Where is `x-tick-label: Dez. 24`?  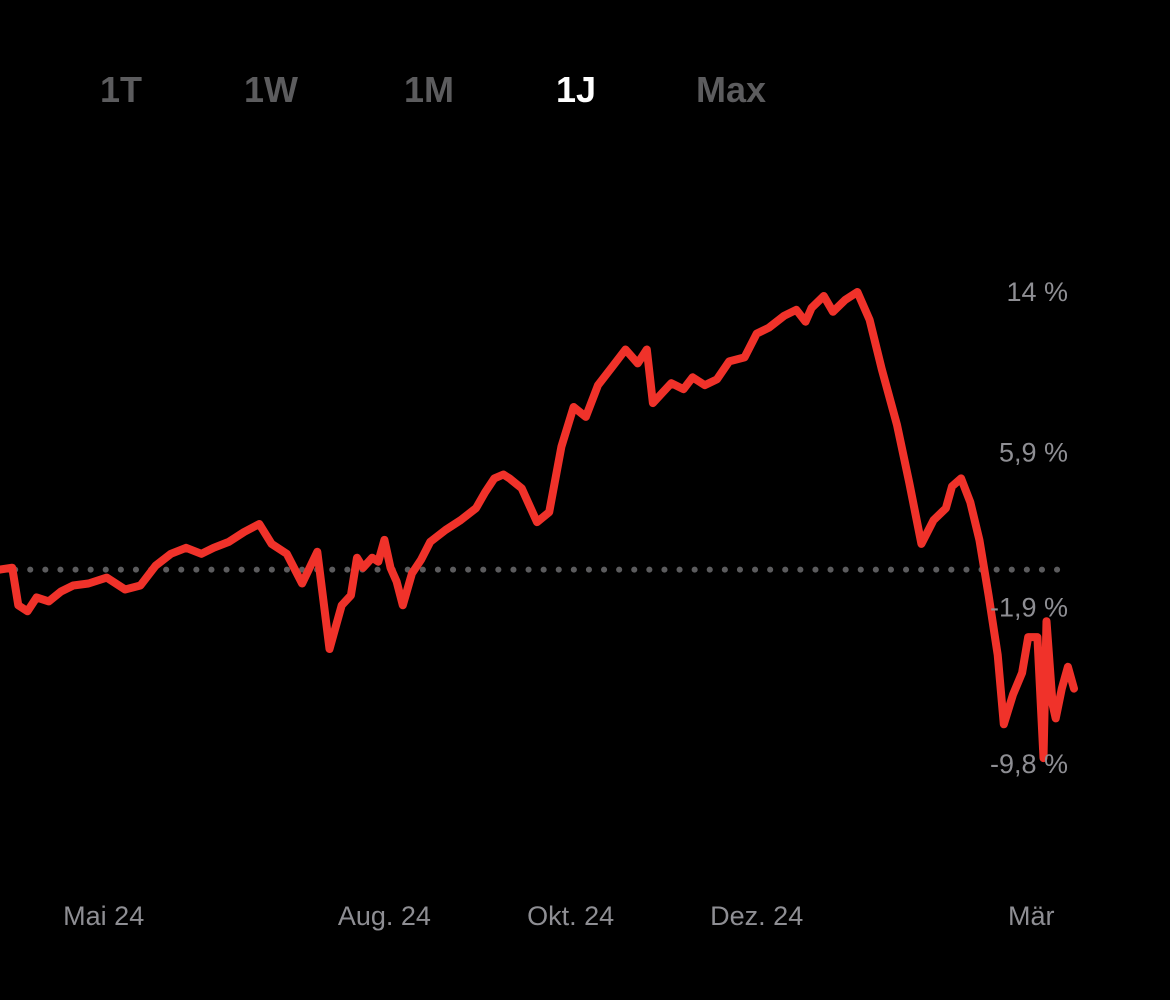 x-tick-label: Dez. 24 is located at coordinates (756, 916).